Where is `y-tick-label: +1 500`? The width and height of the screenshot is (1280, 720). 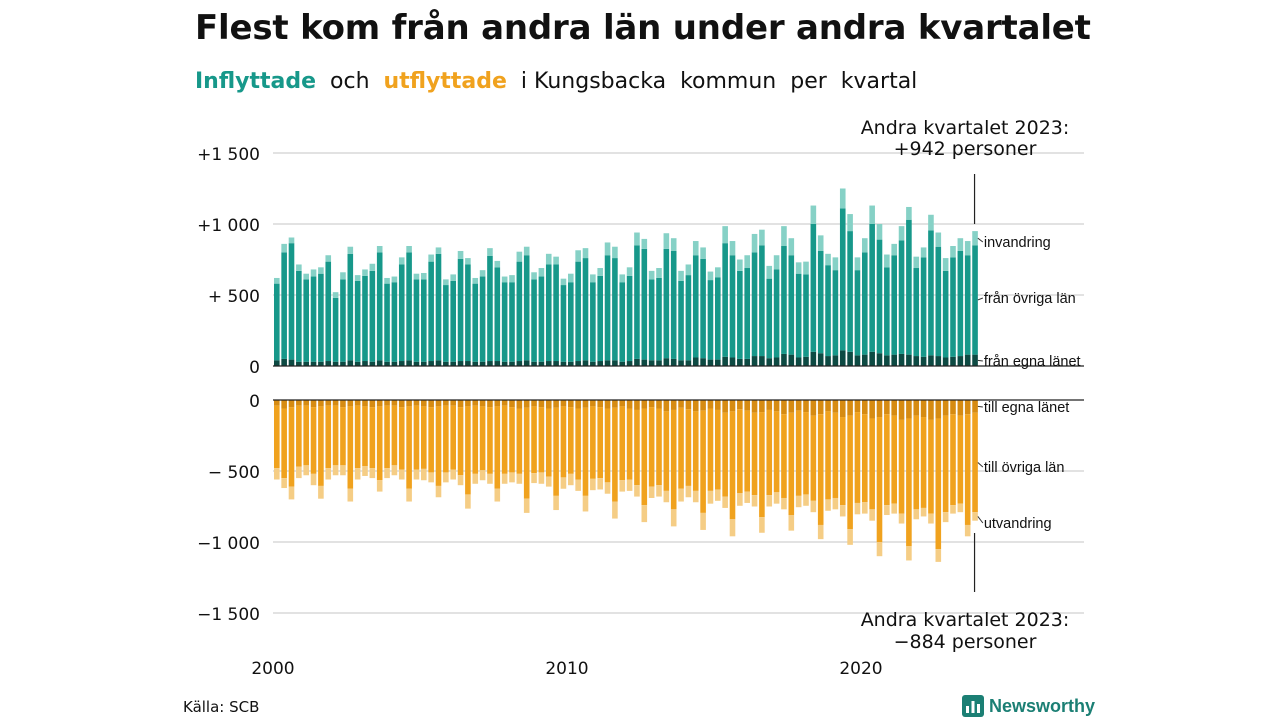
y-tick-label: +1 500 is located at coordinates (228, 155).